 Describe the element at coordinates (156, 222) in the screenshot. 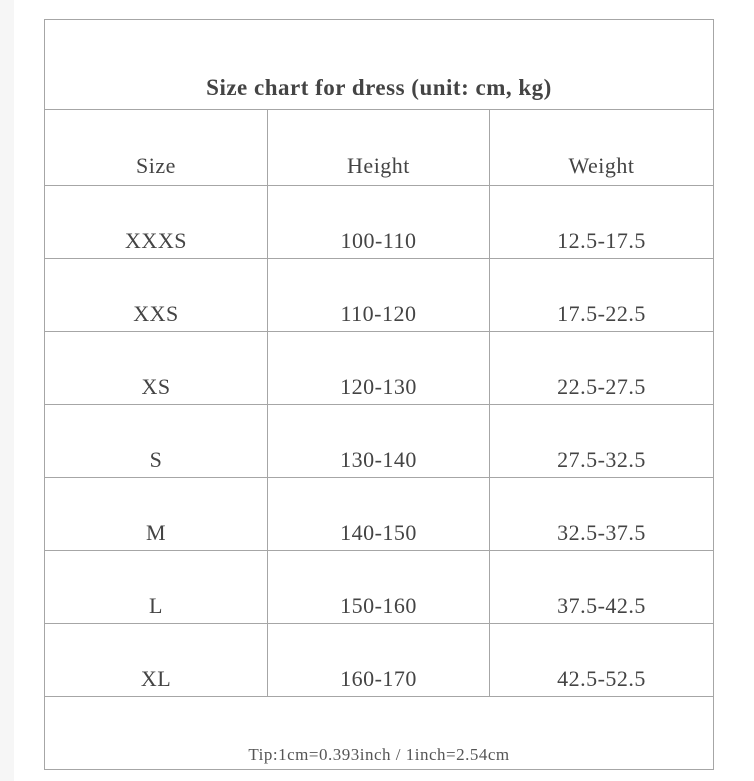

I see `cell-size: XXXS` at that location.